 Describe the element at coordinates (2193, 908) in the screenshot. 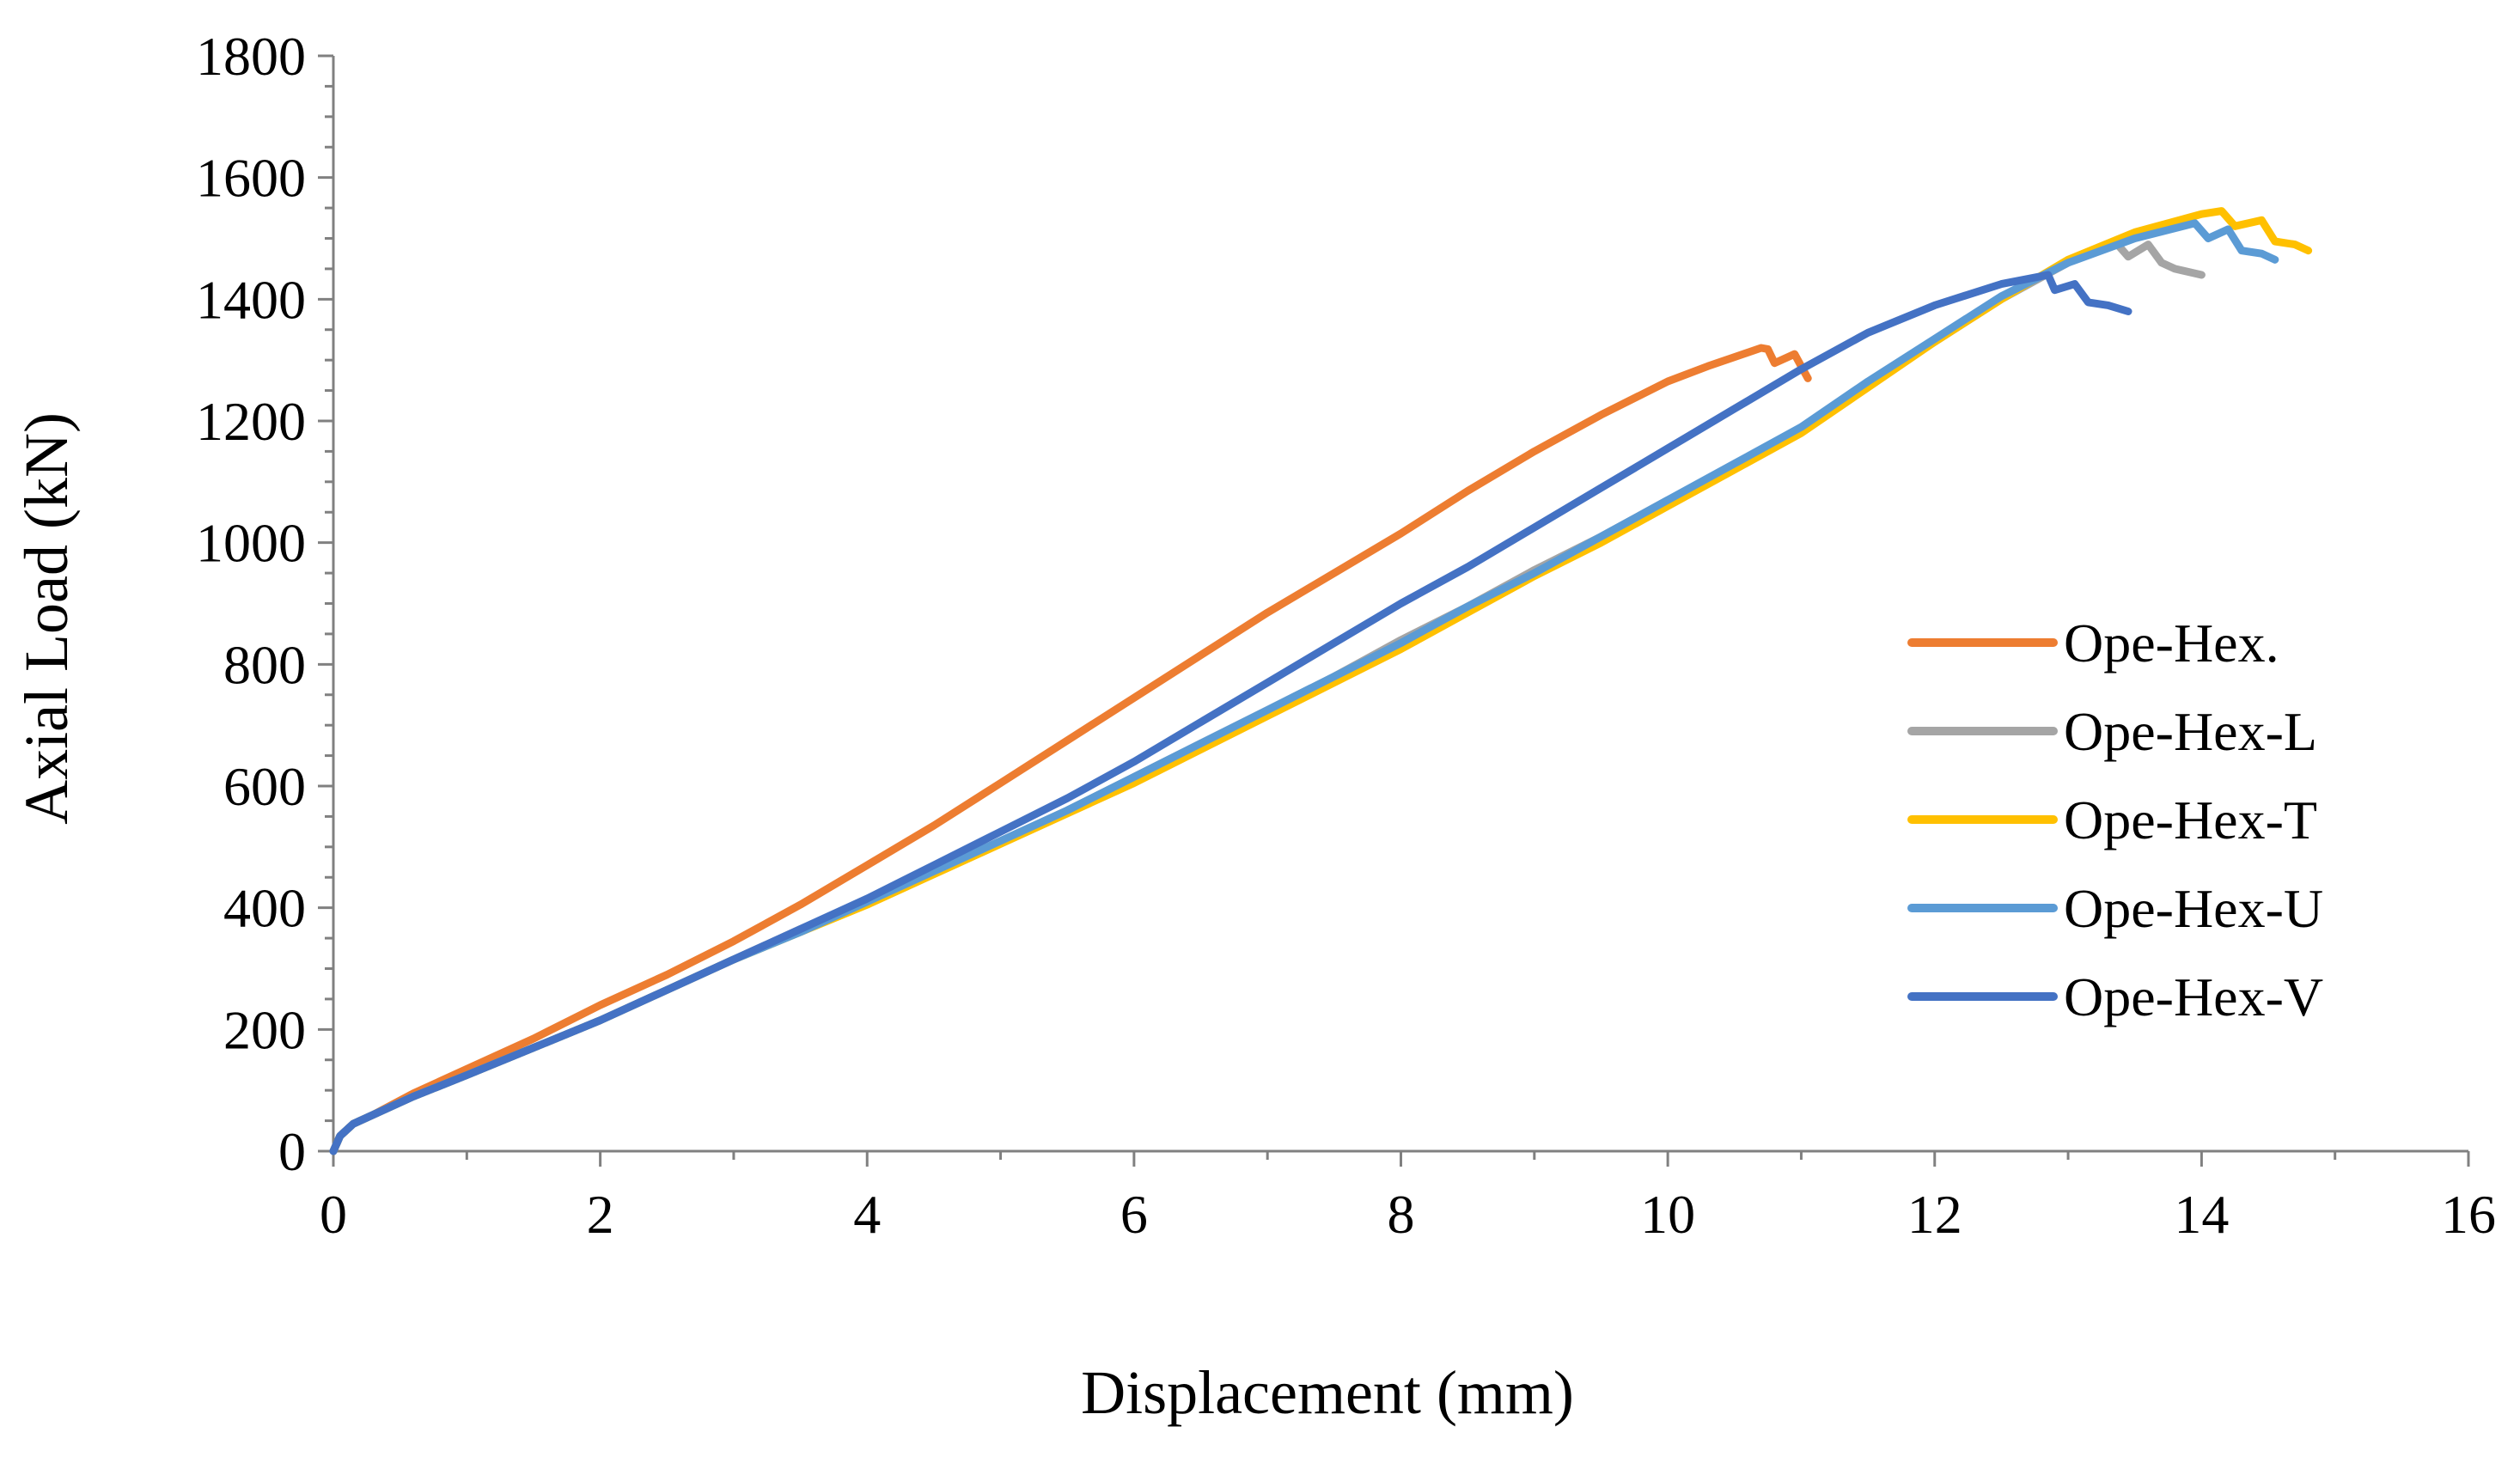

I see `legend-label-ope-hex-u: Ope-Hex-U` at that location.